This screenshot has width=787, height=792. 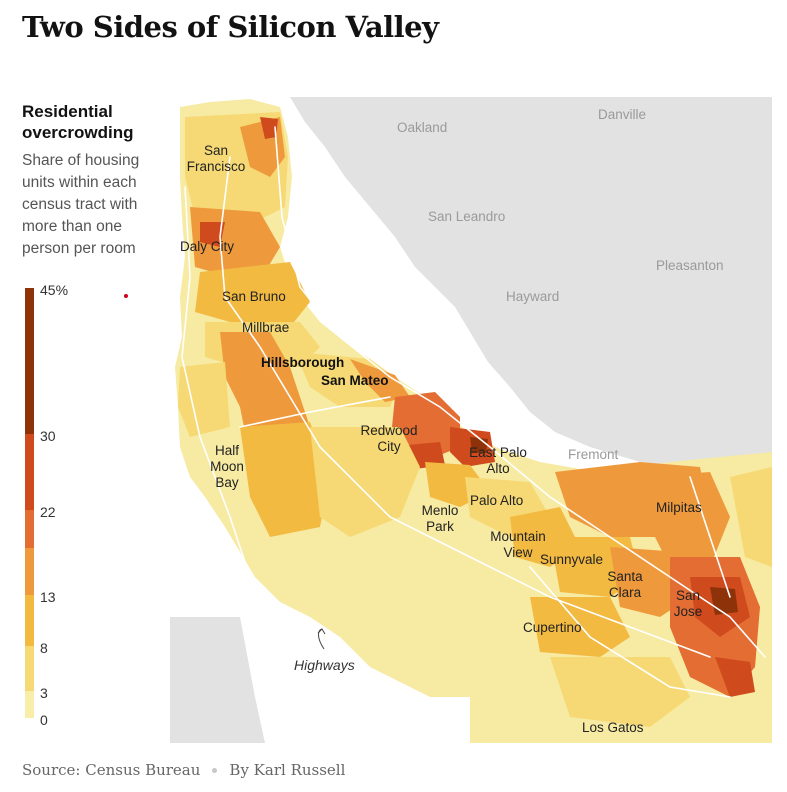 I want to click on label-east-palo-alto: East Palo Alto, so click(x=498, y=460).